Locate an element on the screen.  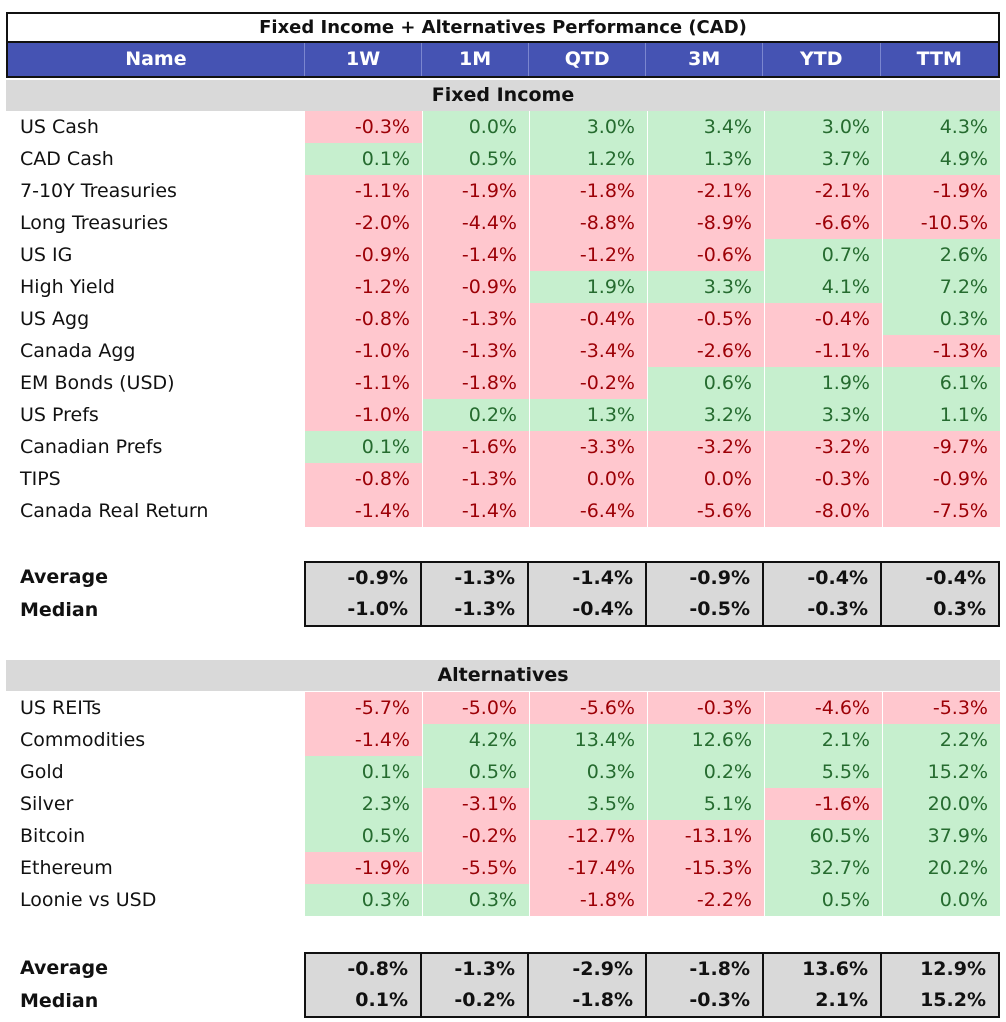
value-cell-qtd: 3.0% is located at coordinates (588, 127).